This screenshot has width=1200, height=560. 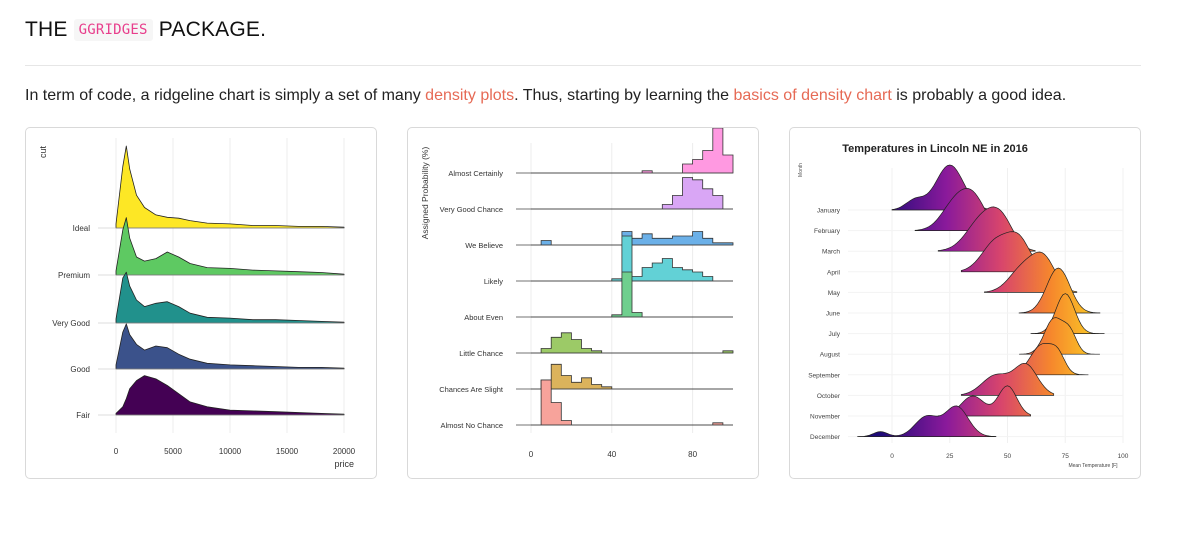 What do you see at coordinates (825, 437) in the screenshot?
I see `y-tick-label-december: December` at bounding box center [825, 437].